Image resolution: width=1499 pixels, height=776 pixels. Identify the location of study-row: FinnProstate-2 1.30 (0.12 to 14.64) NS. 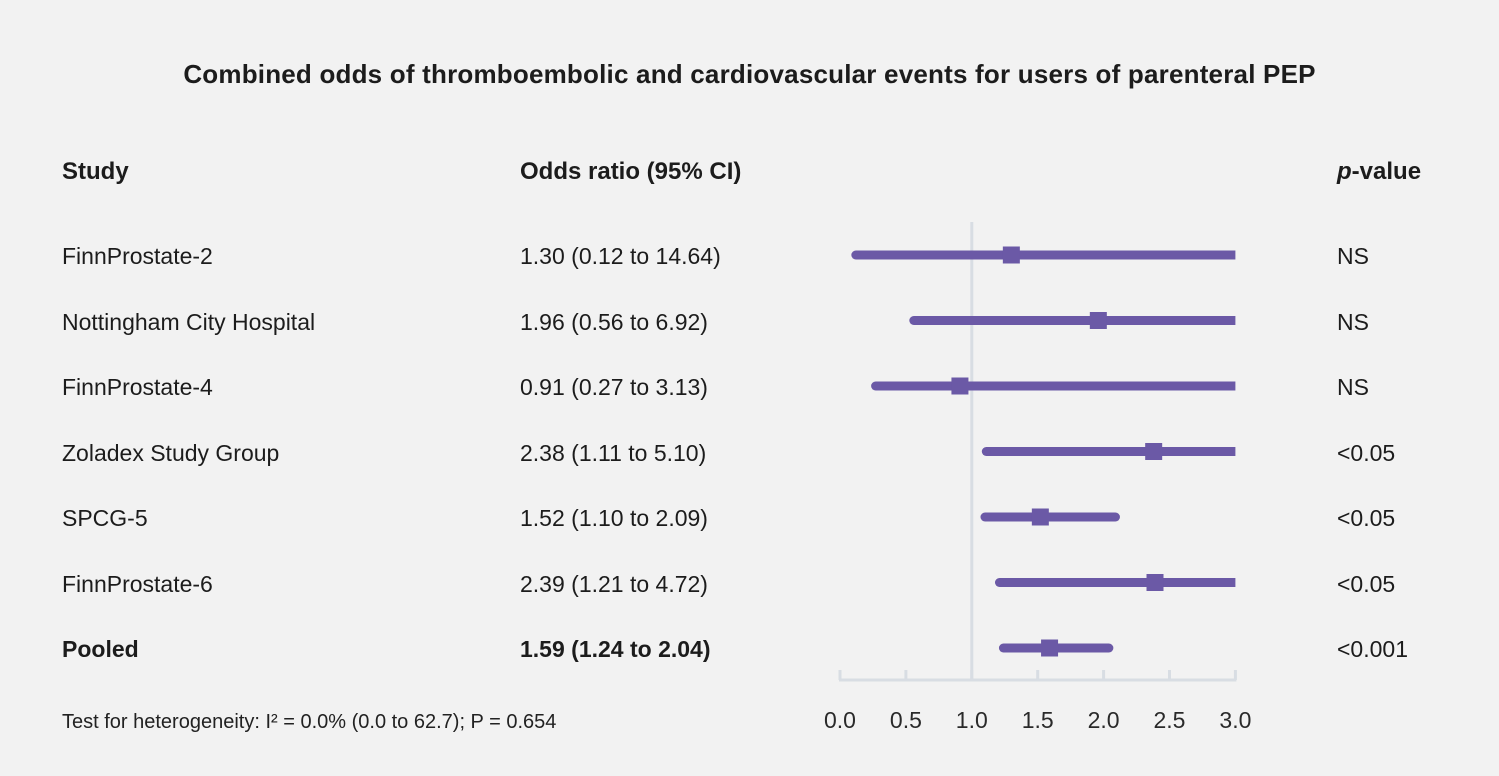
(749, 256).